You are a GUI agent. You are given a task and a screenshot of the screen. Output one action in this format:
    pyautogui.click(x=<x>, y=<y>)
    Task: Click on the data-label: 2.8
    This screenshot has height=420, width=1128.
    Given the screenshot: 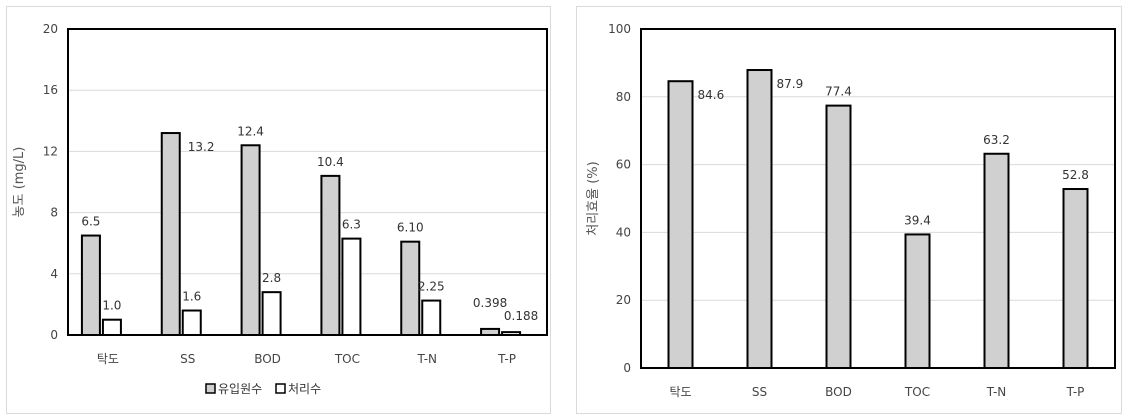 What is the action you would take?
    pyautogui.click(x=271, y=278)
    